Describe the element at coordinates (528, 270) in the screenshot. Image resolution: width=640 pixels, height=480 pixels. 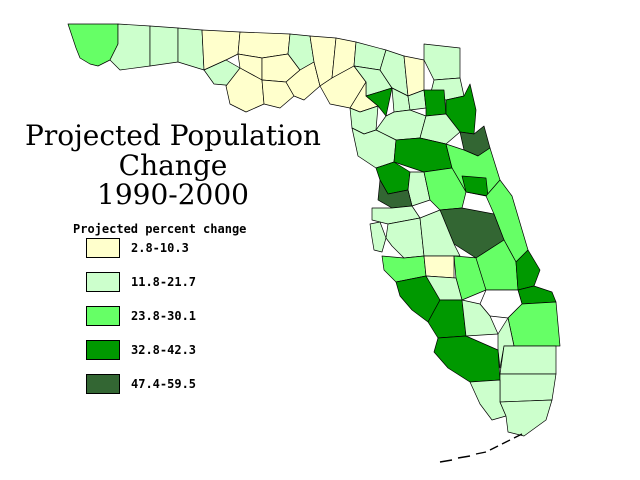
I see `county-indian-river` at that location.